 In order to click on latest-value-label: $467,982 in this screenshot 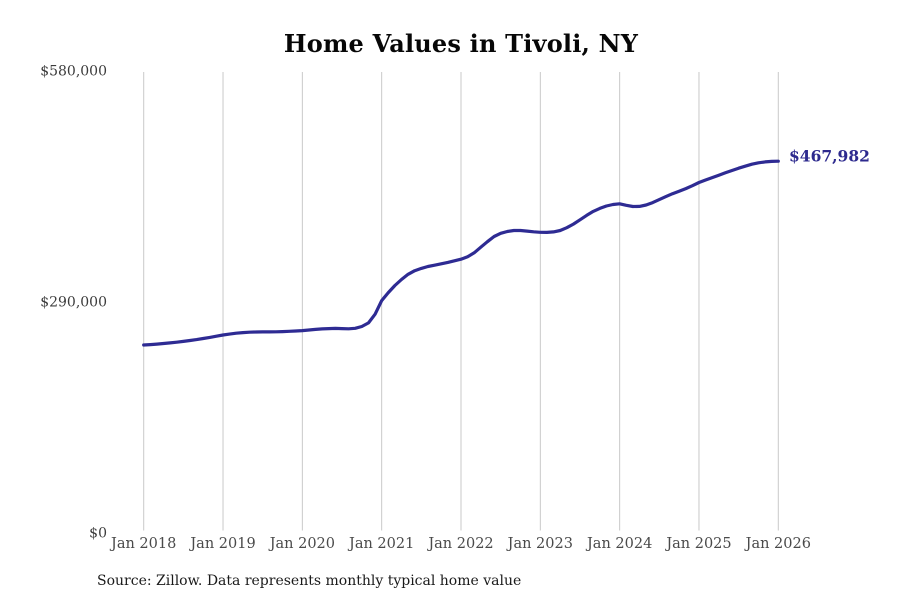, I will do `click(829, 156)`.